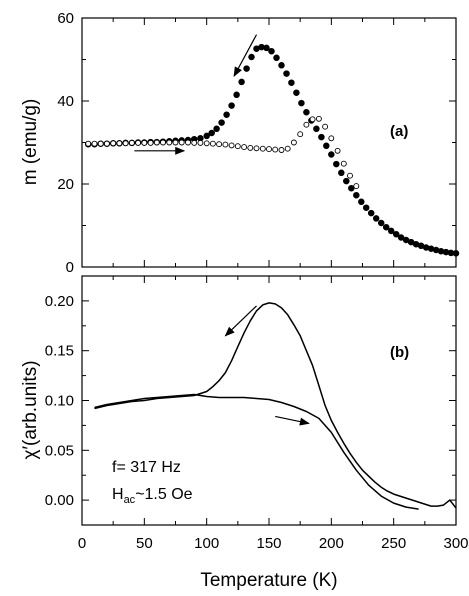 Image resolution: width=469 pixels, height=596 pixels. What do you see at coordinates (30, 142) in the screenshot?
I see `panel-a-y-axis-title: m (emu/g)` at bounding box center [30, 142].